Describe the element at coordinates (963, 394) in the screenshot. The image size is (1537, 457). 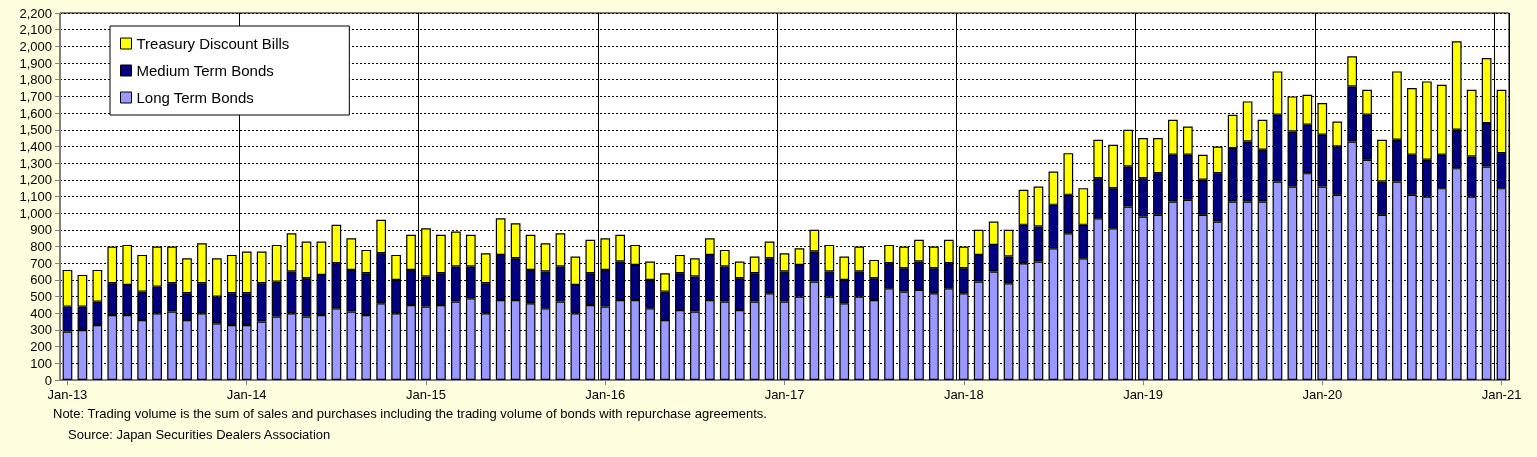
I see `x-tick-label: Jan-18` at that location.